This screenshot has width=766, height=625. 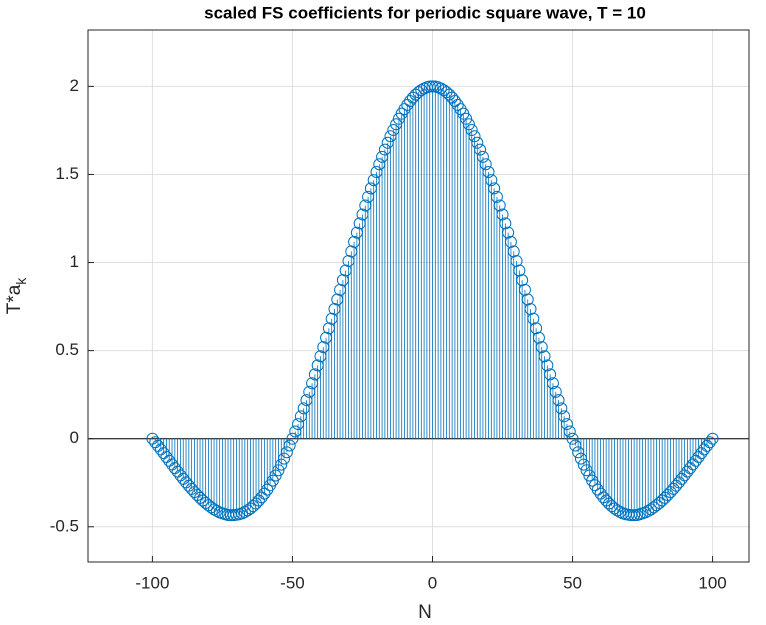 What do you see at coordinates (425, 612) in the screenshot?
I see `x-axis-label: N` at bounding box center [425, 612].